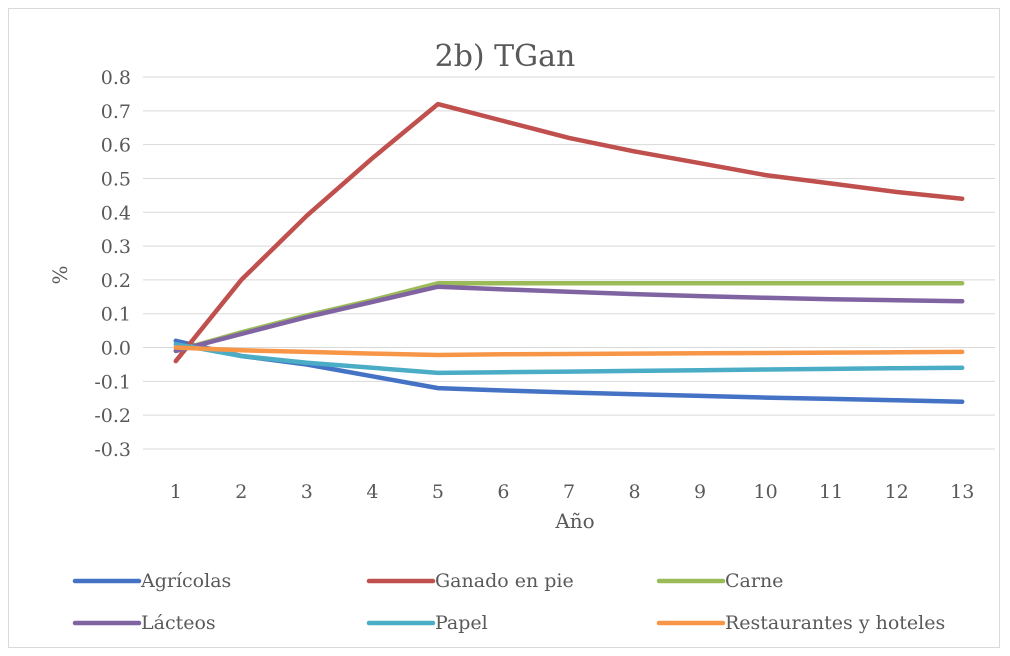 Image resolution: width=1010 pixels, height=656 pixels. Describe the element at coordinates (116, 315) in the screenshot. I see `y-tick-label: 0.1` at that location.